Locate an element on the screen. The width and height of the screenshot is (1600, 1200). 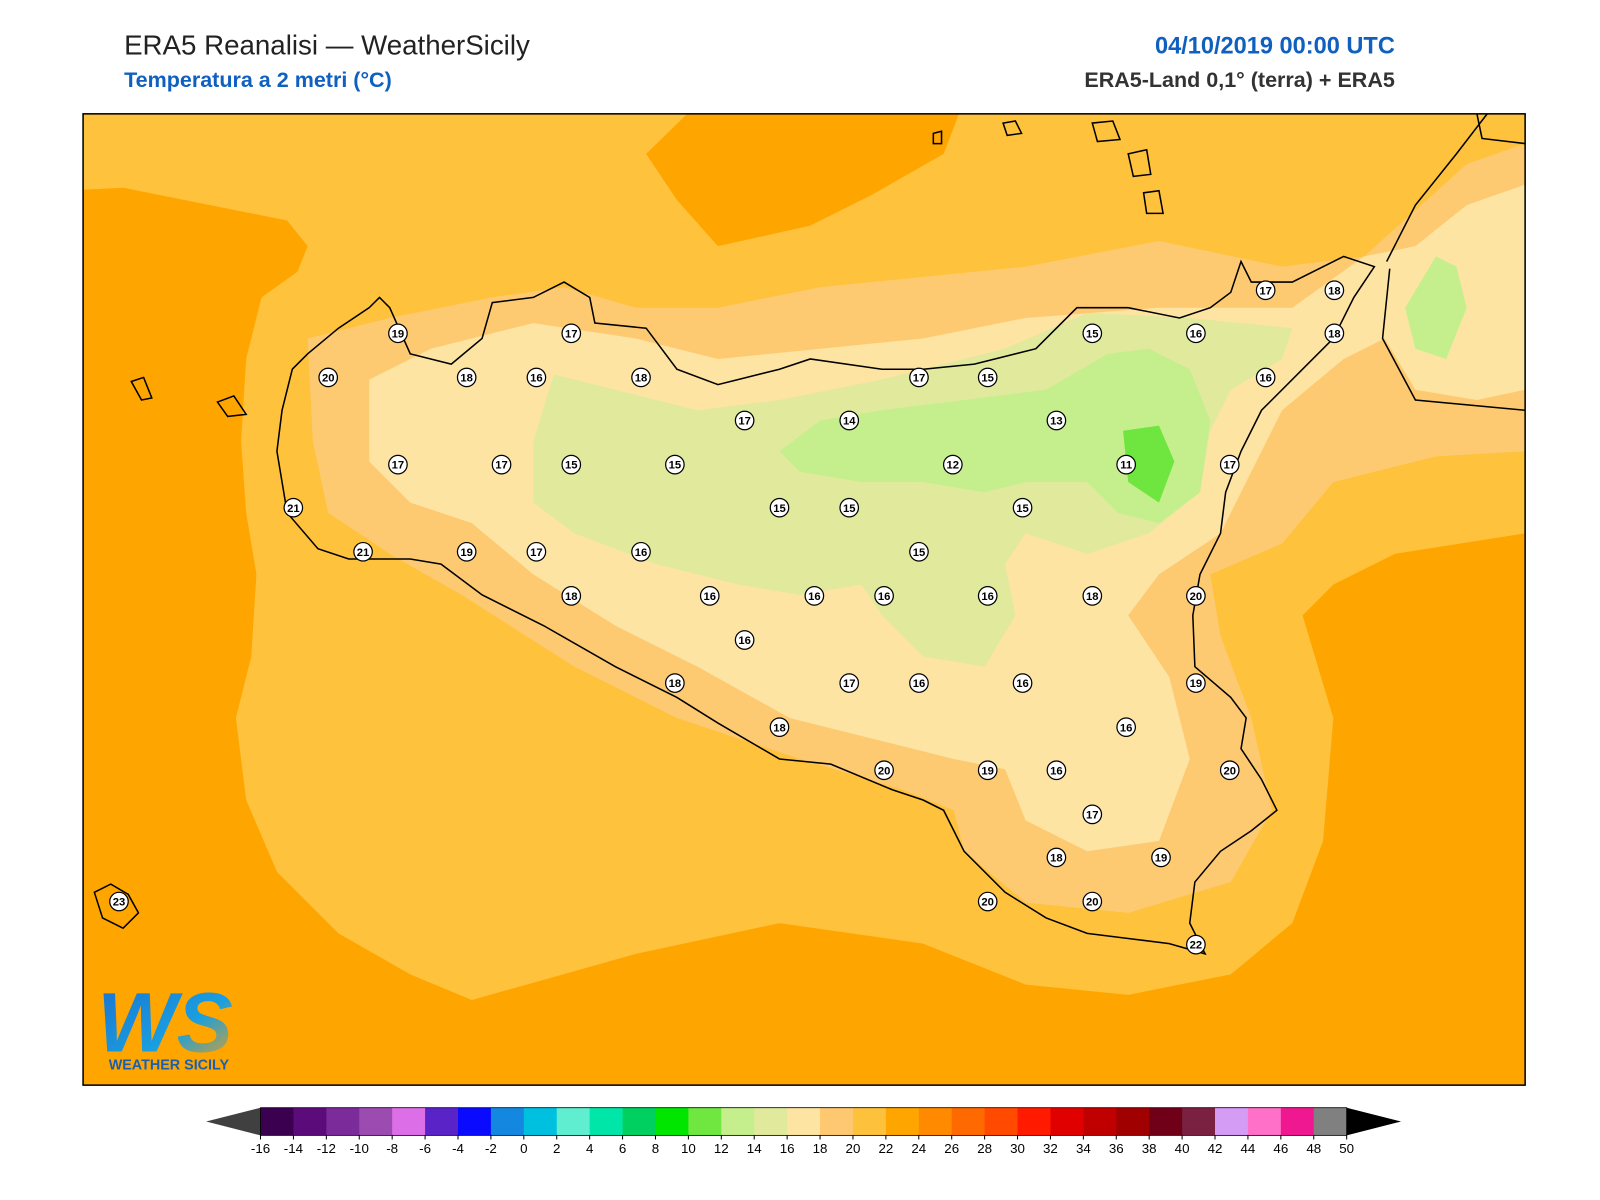
station-value: 22 is located at coordinates (1196, 946).